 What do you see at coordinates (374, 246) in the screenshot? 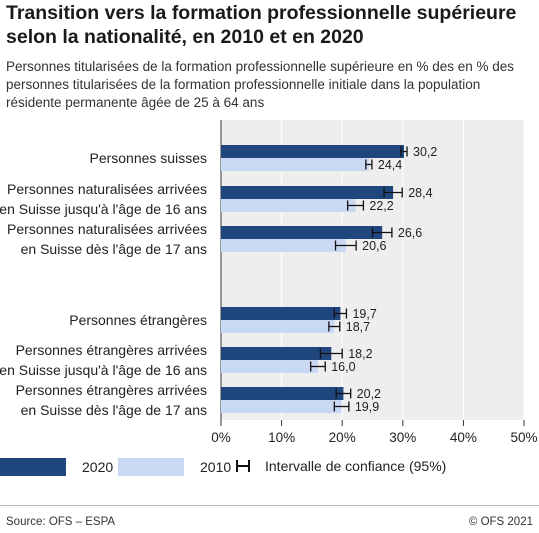
I see `data-label: 20,6` at bounding box center [374, 246].